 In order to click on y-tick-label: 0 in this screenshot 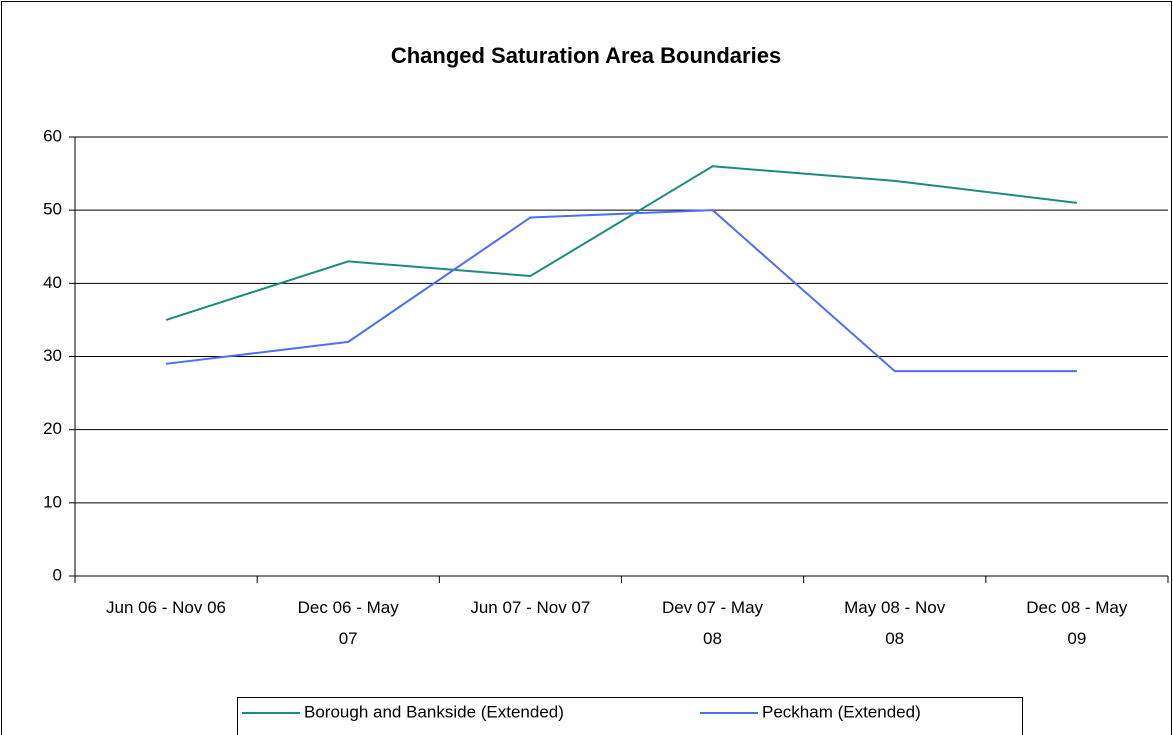, I will do `click(57, 574)`.